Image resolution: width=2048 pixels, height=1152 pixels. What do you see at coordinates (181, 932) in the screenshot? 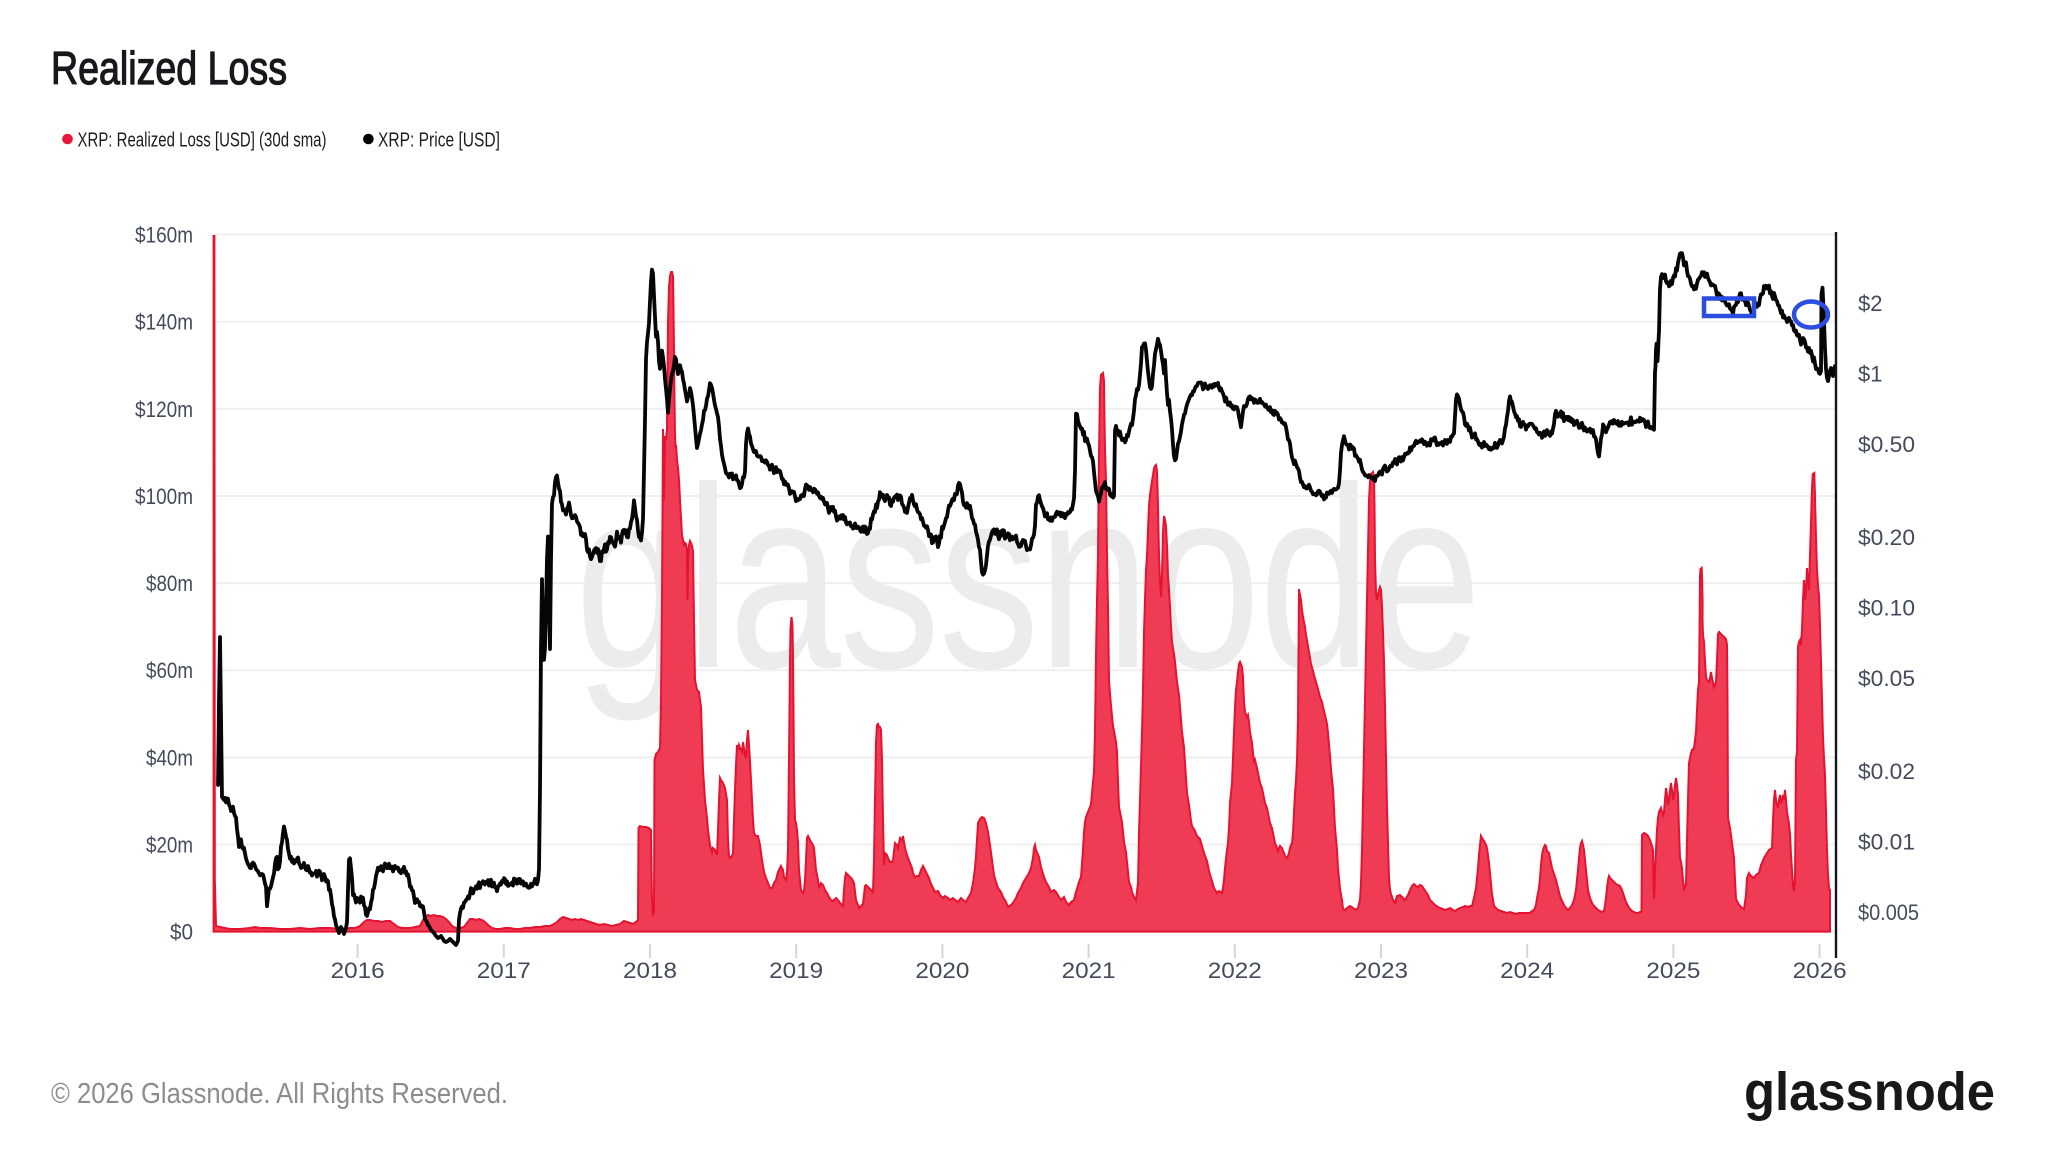
I see `svg-text: $0` at bounding box center [181, 932].